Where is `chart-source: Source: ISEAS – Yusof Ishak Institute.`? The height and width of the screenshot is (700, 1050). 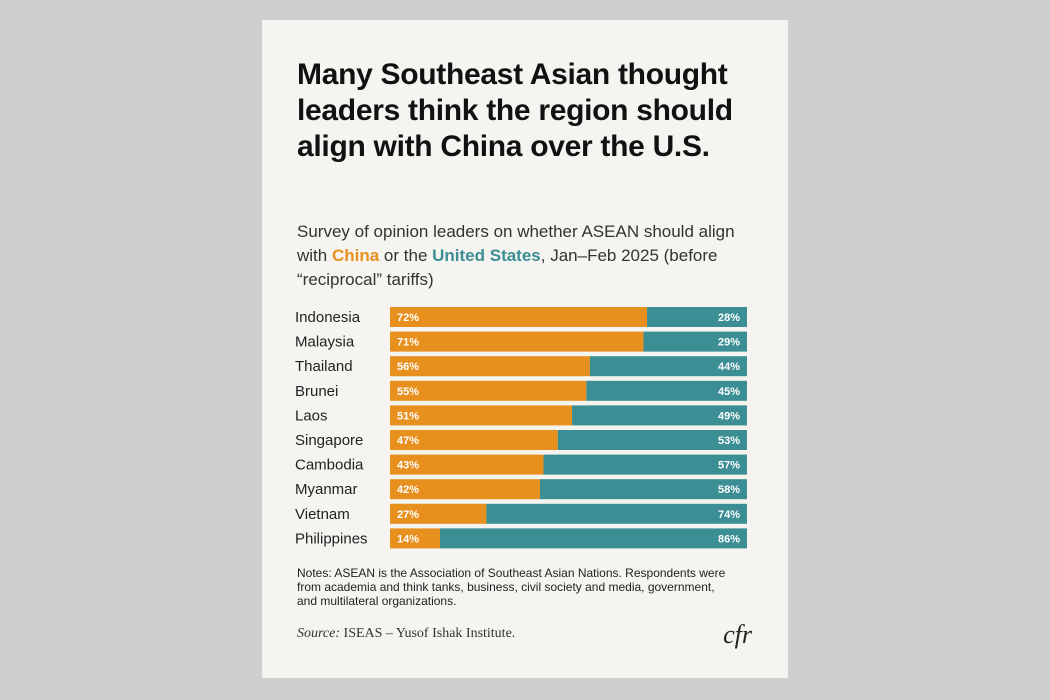 chart-source: Source: ISEAS – Yusof Ishak Institute. is located at coordinates (406, 634).